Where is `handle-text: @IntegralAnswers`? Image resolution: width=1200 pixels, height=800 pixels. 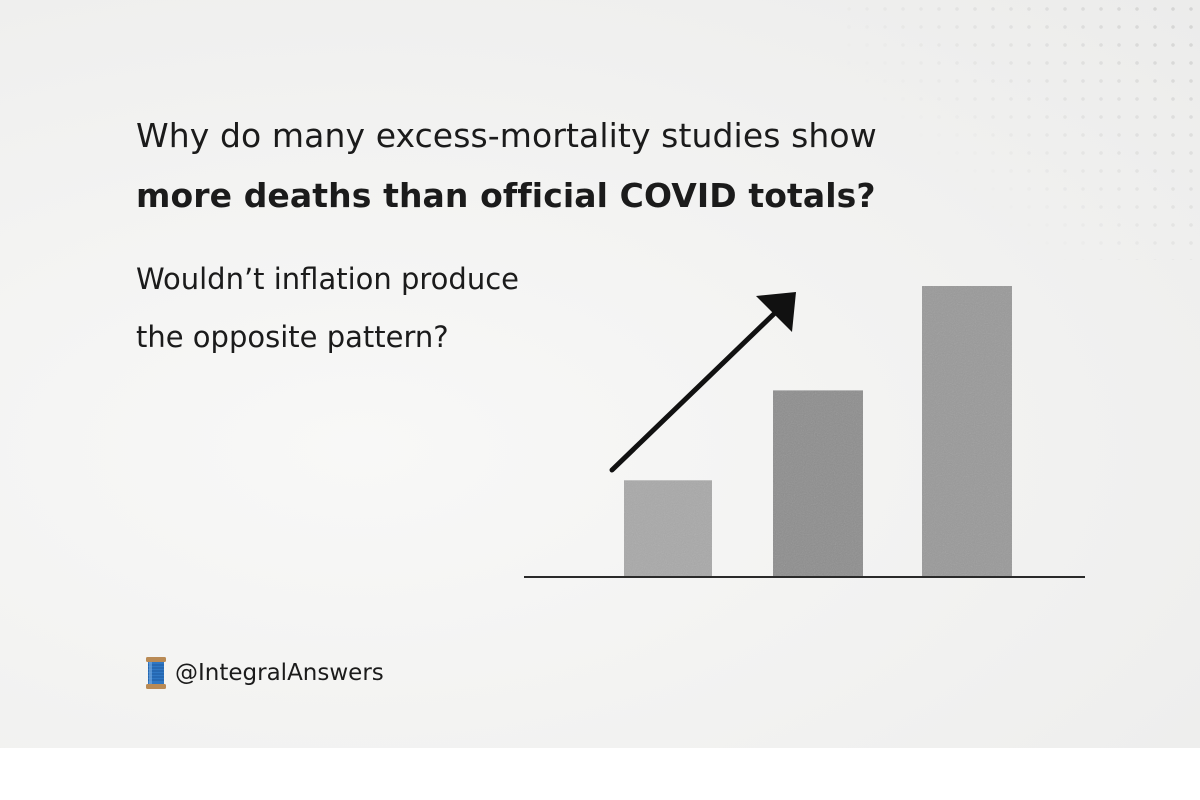 handle-text: @IntegralAnswers is located at coordinates (279, 673).